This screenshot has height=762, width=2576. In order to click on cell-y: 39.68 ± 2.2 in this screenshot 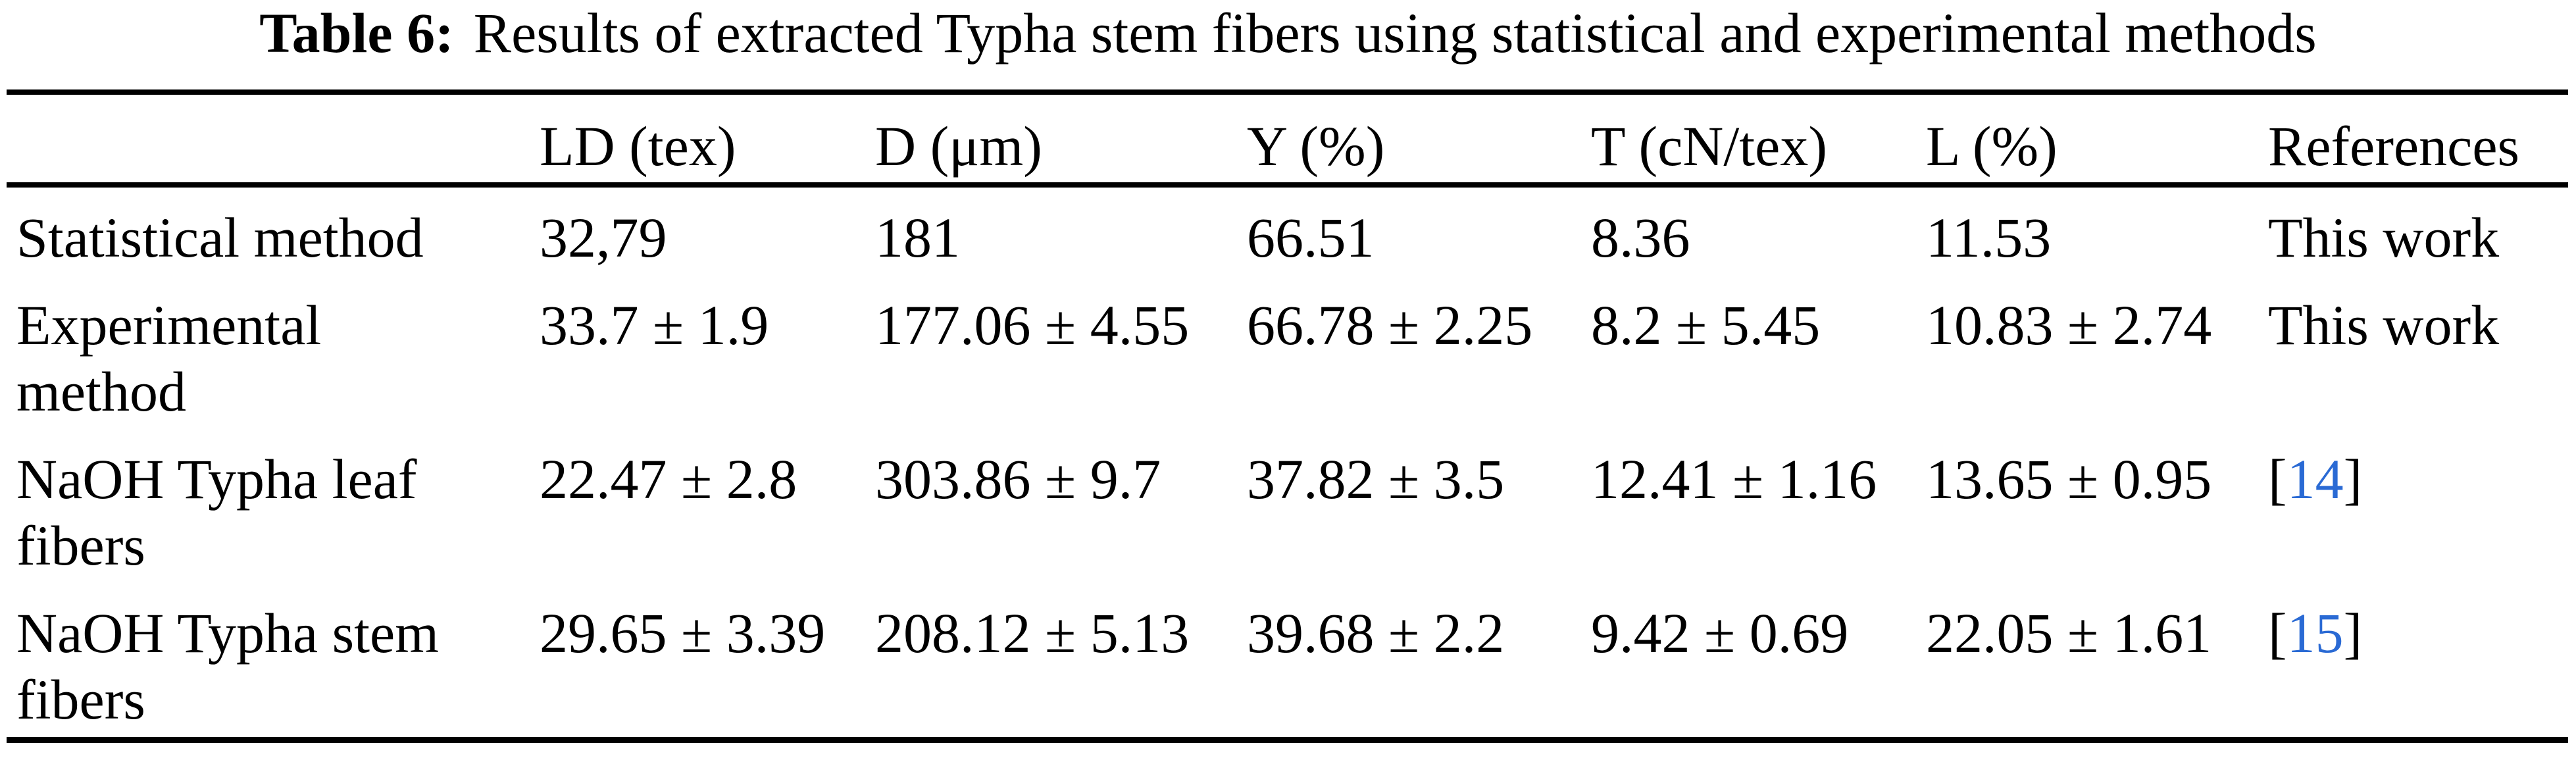, I will do `click(1376, 633)`.